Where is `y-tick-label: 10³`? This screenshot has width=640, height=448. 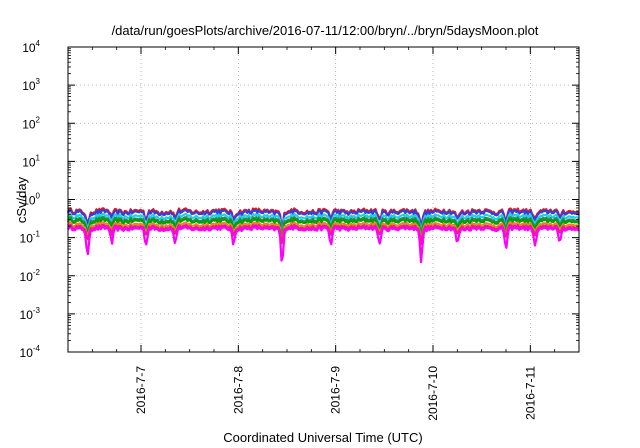 y-tick-label: 10³ is located at coordinates (31, 85).